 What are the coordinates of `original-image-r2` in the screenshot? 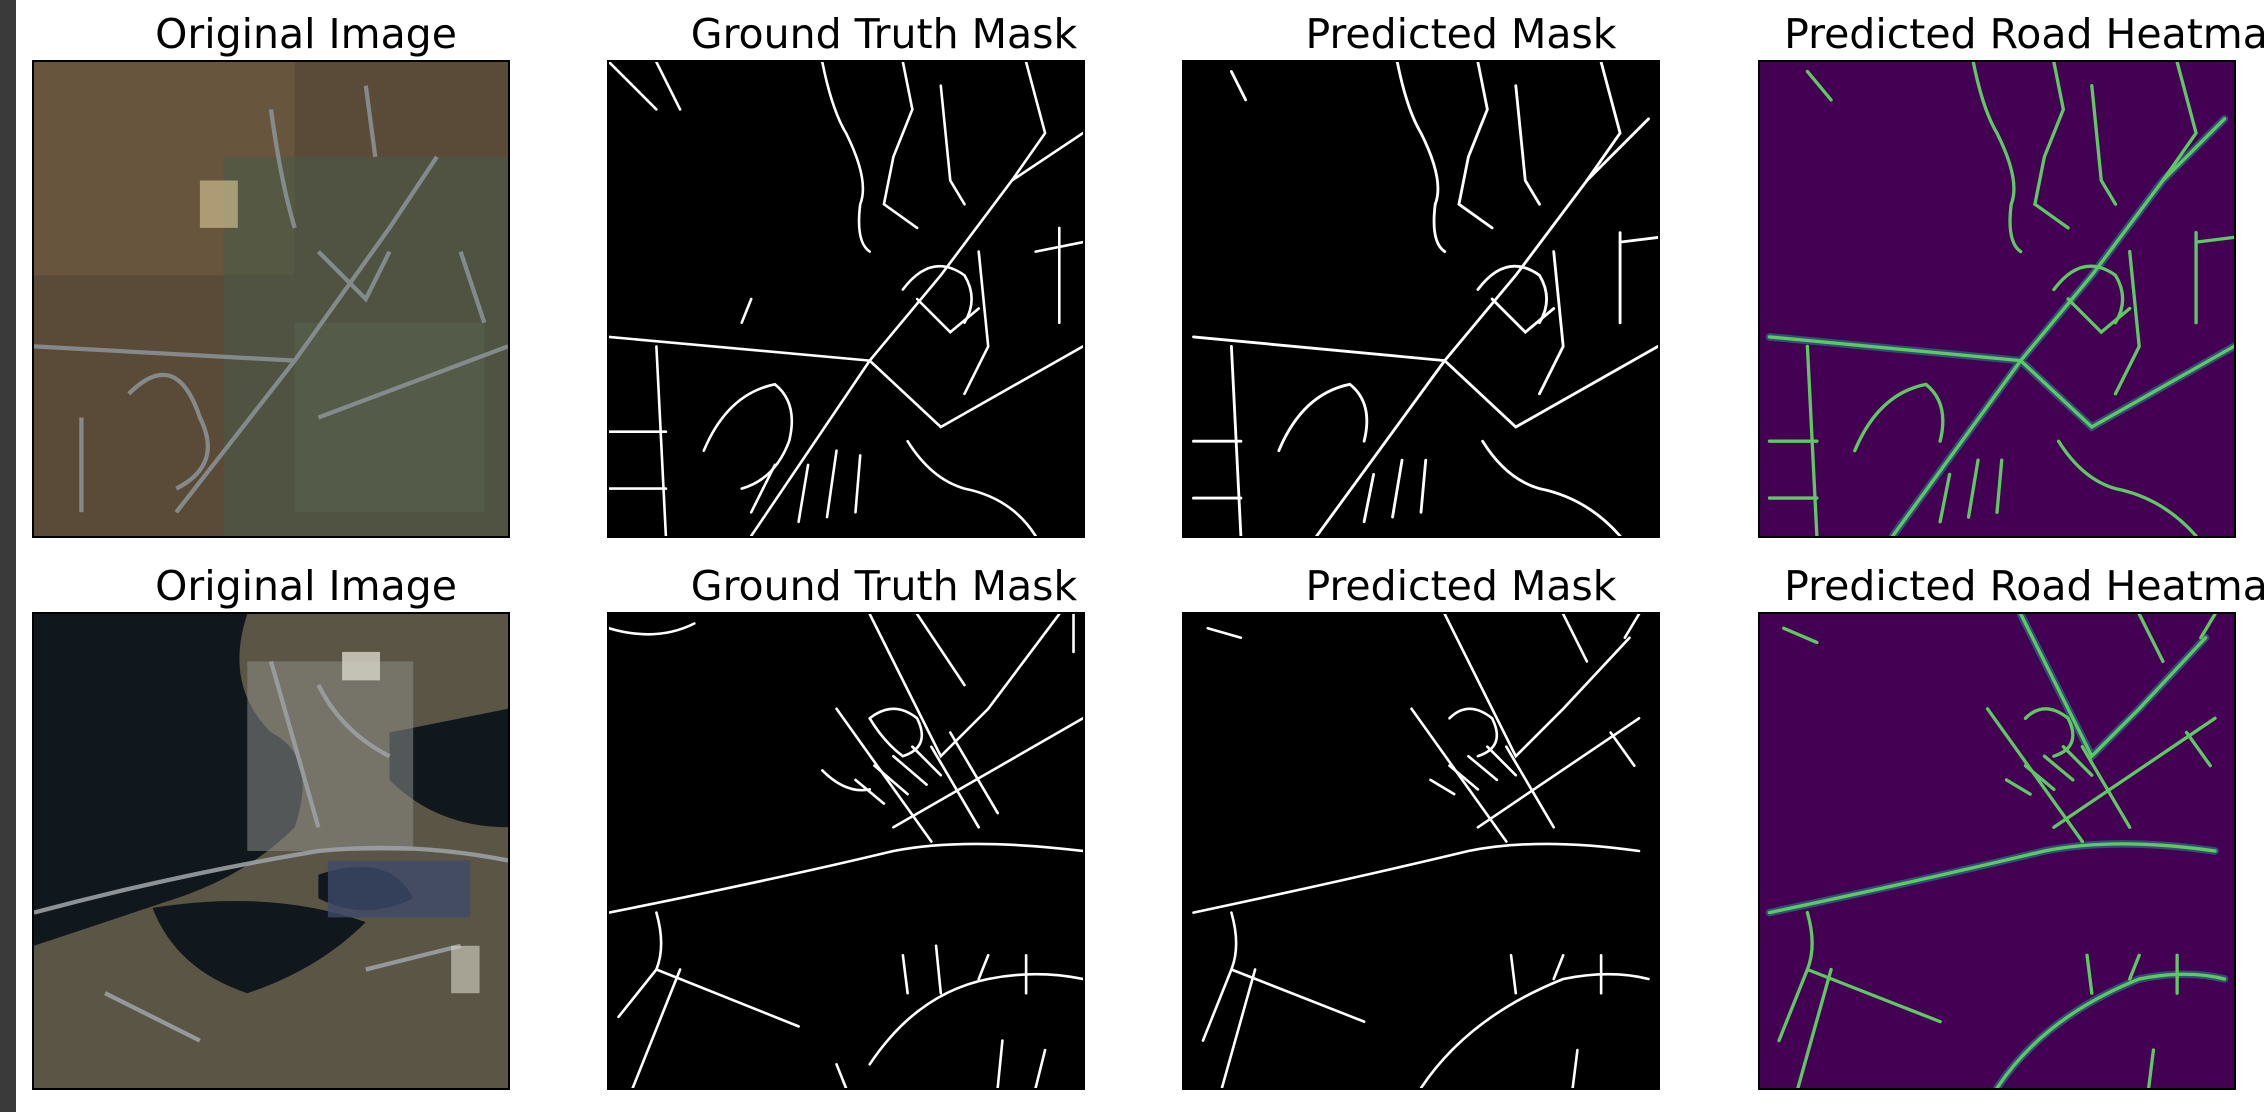 It's located at (271, 851).